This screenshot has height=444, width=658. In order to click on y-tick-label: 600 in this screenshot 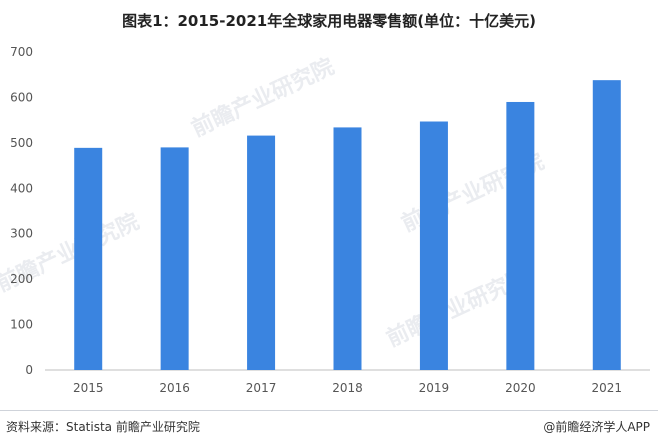, I will do `click(21, 97)`.